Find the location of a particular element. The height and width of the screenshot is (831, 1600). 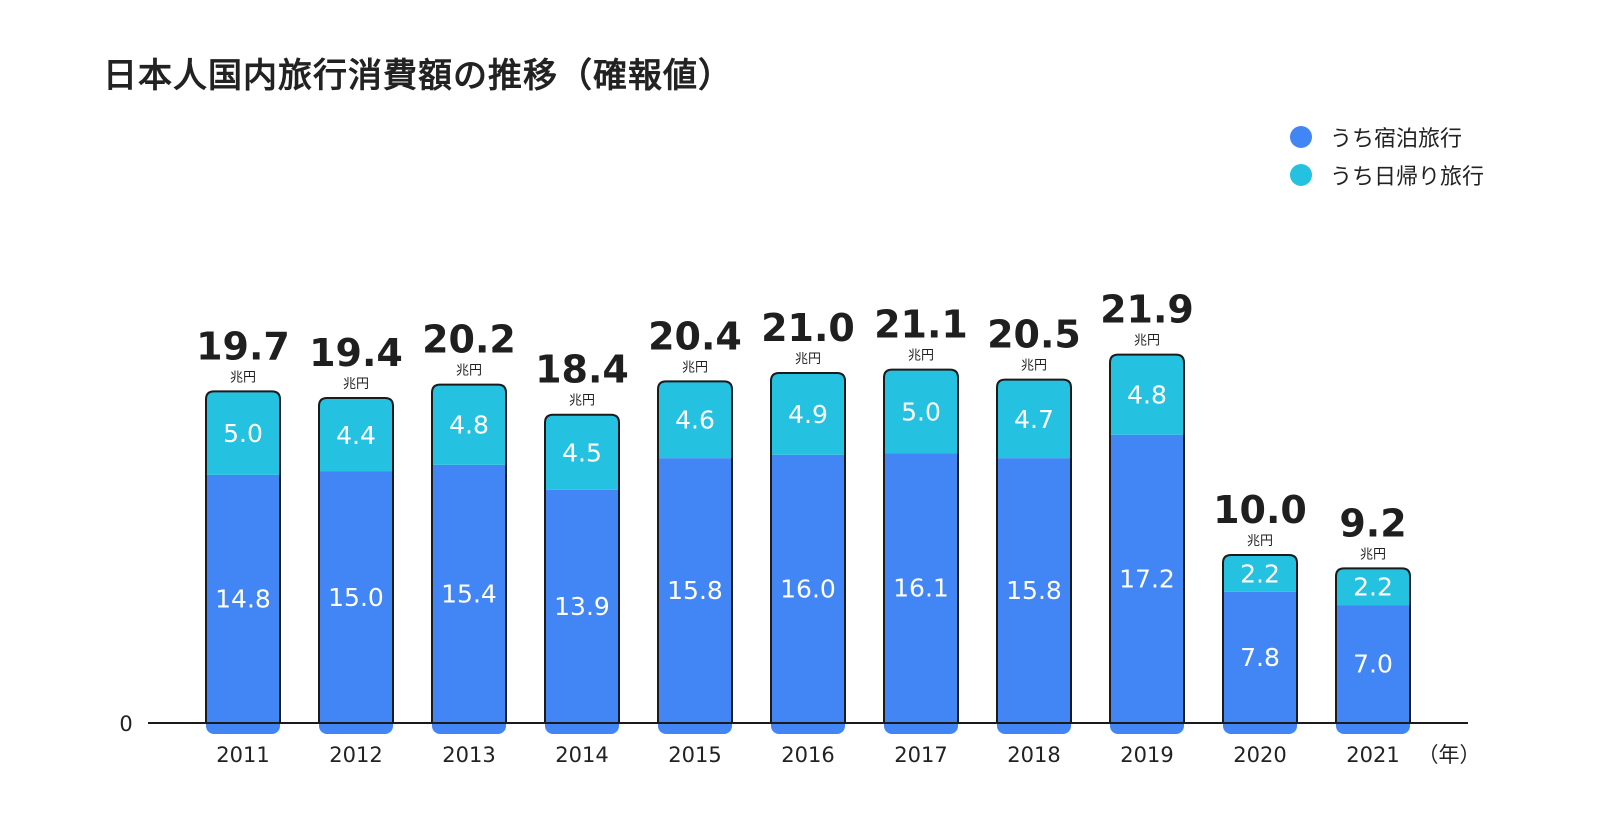

bar-day-trip-2014 is located at coordinates (582, 452).